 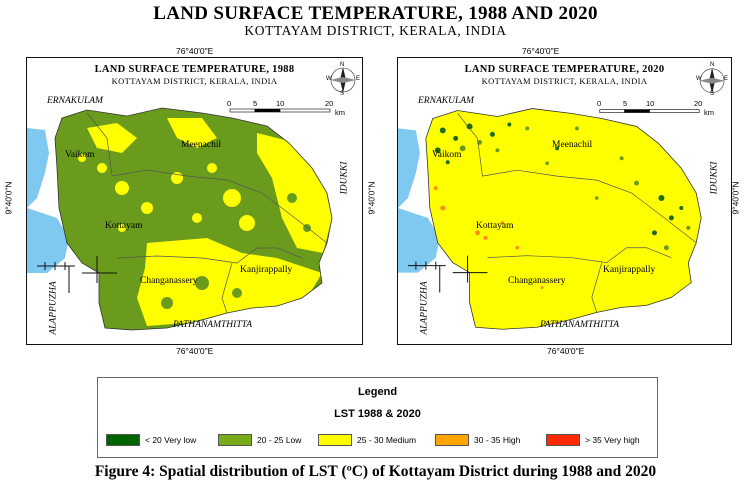 What do you see at coordinates (597, 287) in the screenshot?
I see `taluk-boundary-2020-d` at bounding box center [597, 287].